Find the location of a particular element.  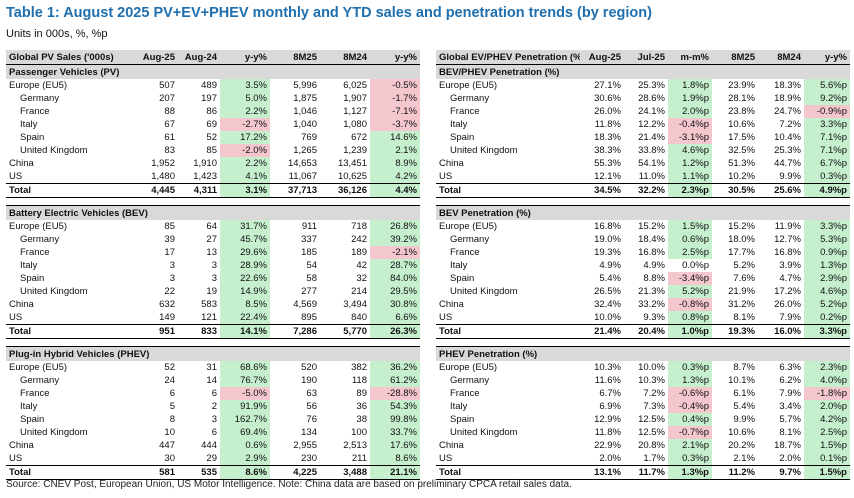

table-cell: 447 is located at coordinates (167, 445).